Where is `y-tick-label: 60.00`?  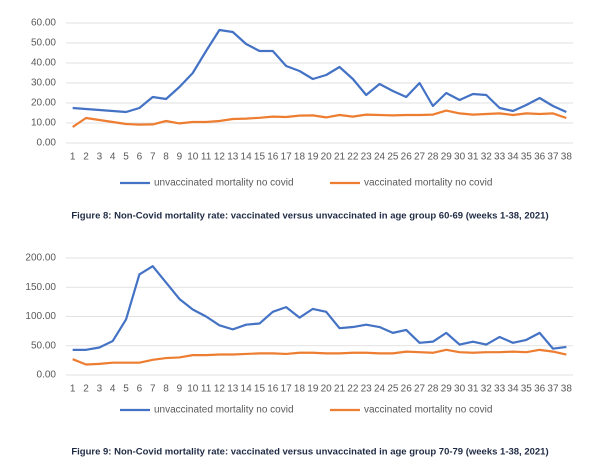 y-tick-label: 60.00 is located at coordinates (43, 23).